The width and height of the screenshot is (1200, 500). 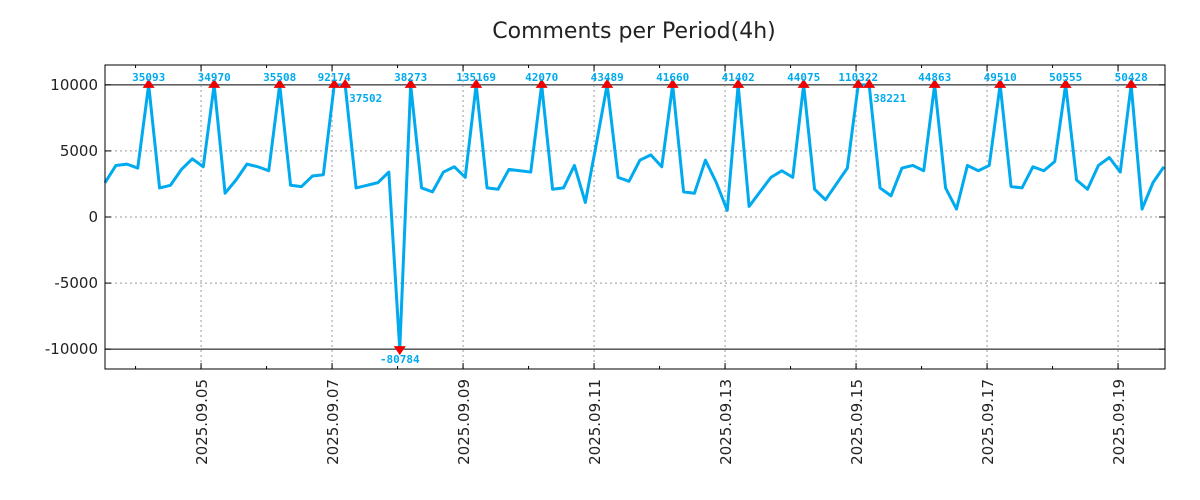 I want to click on peak-value-label: 41402, so click(x=738, y=77).